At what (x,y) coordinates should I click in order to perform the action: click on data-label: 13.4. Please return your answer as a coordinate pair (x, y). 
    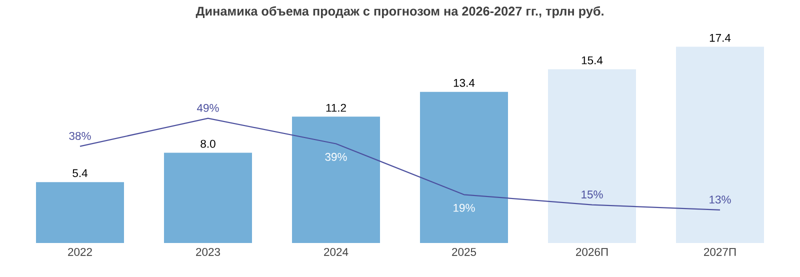
    Looking at the image, I should click on (464, 82).